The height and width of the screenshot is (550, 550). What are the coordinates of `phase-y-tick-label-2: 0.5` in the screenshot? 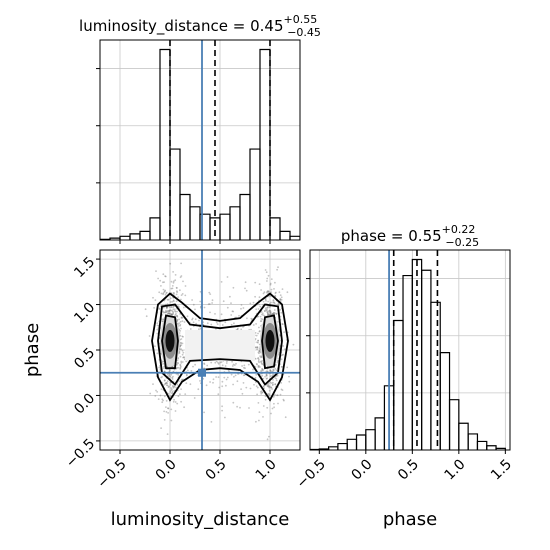 It's located at (84, 358).